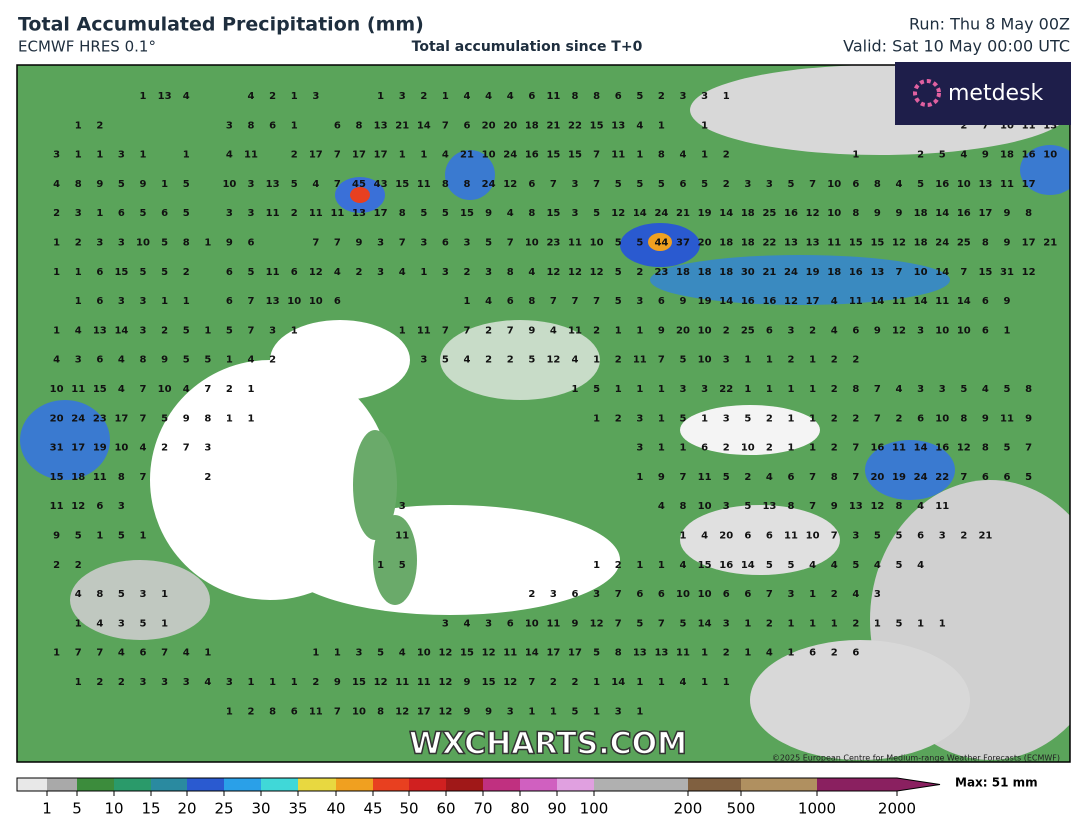 The image size is (1088, 839). I want to click on point-value: 31, so click(57, 448).